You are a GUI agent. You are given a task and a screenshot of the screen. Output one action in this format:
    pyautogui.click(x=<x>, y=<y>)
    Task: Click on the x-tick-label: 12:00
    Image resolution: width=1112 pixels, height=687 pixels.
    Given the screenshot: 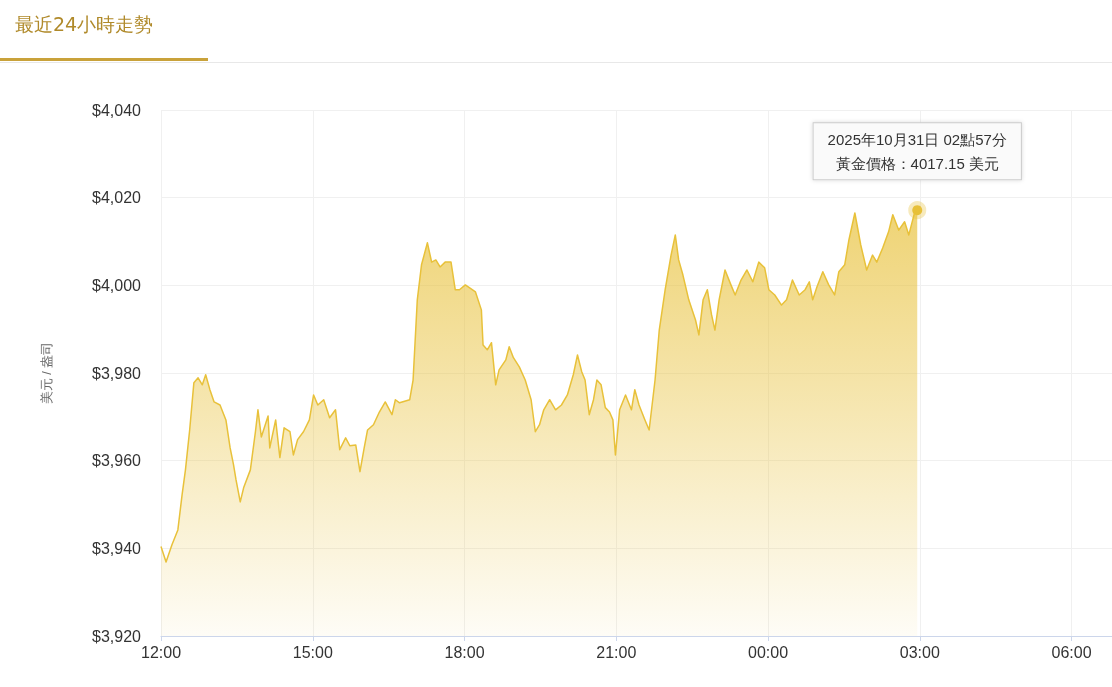 What is the action you would take?
    pyautogui.click(x=161, y=652)
    